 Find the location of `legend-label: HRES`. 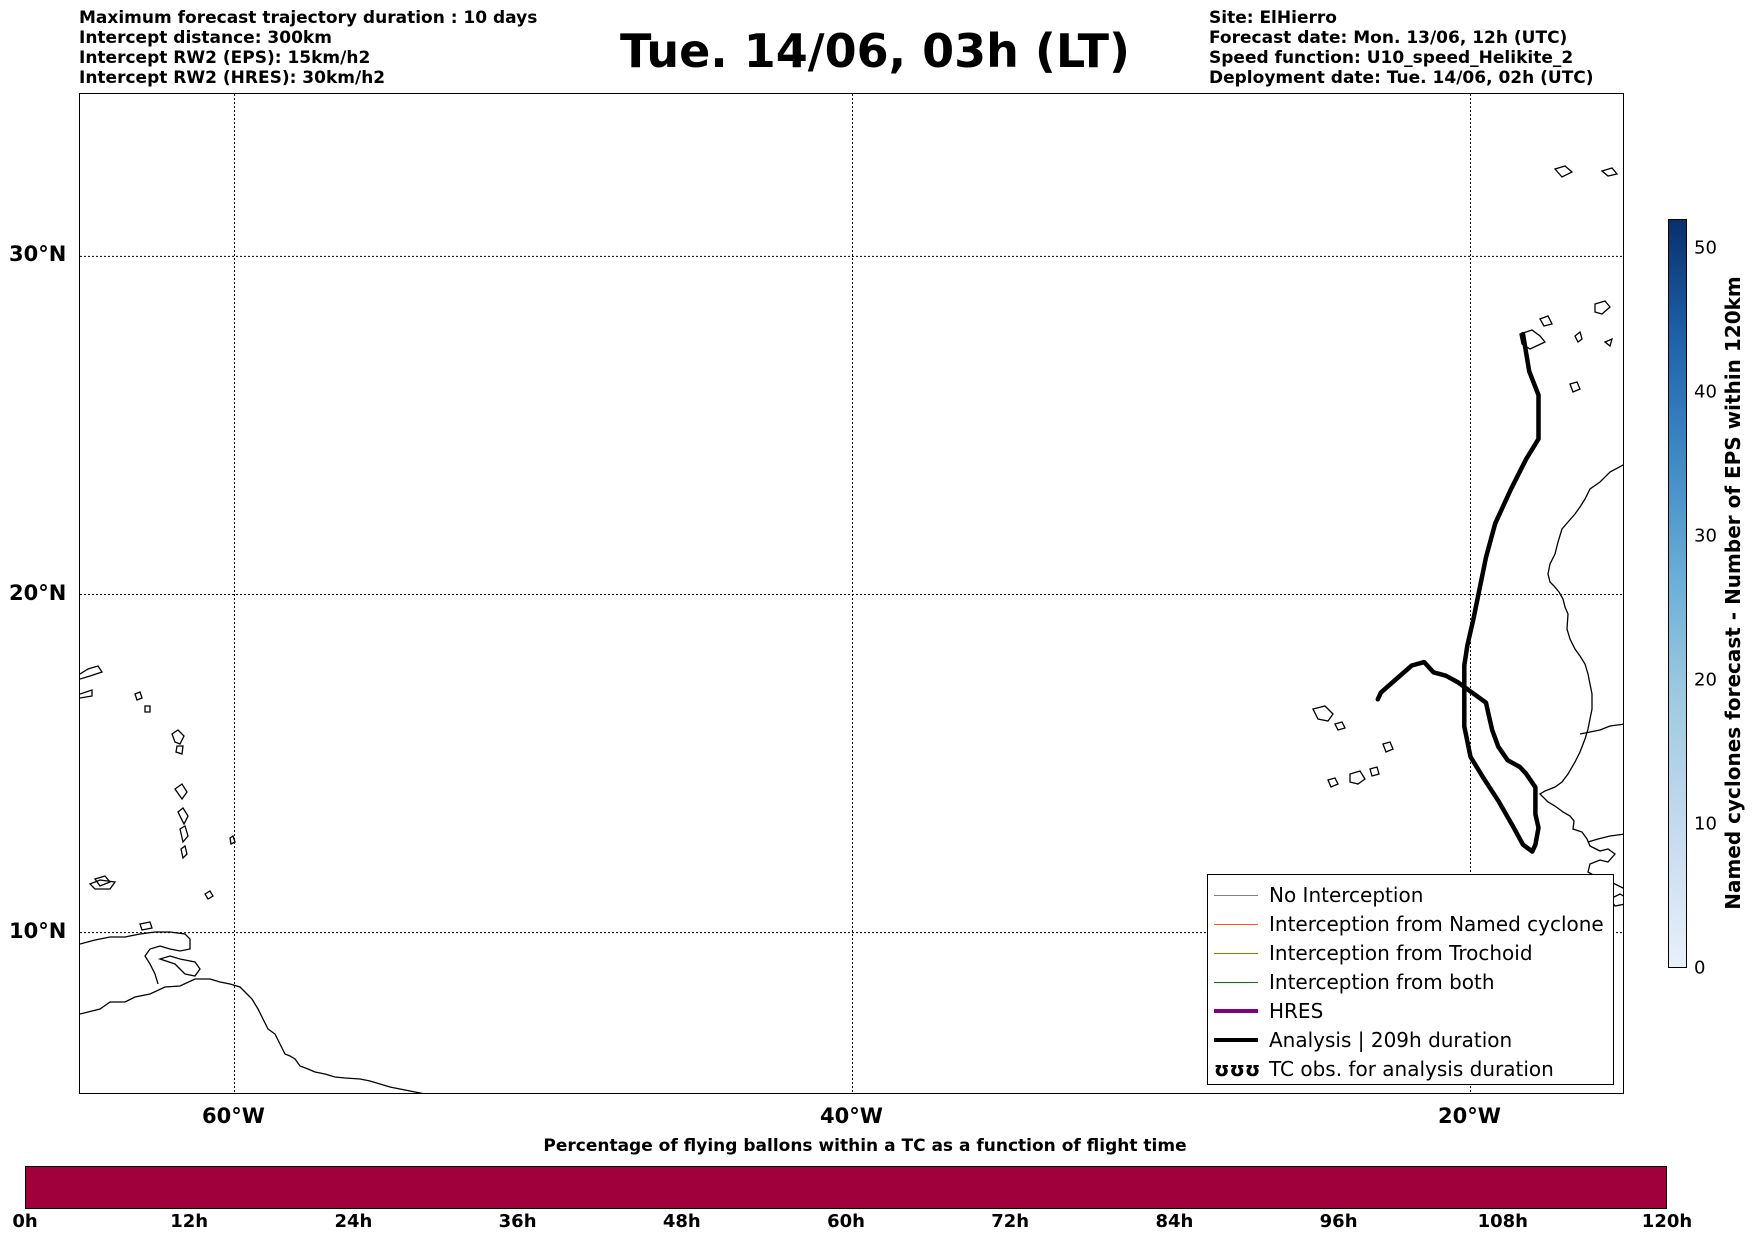

legend-label: HRES is located at coordinates (1296, 1011).